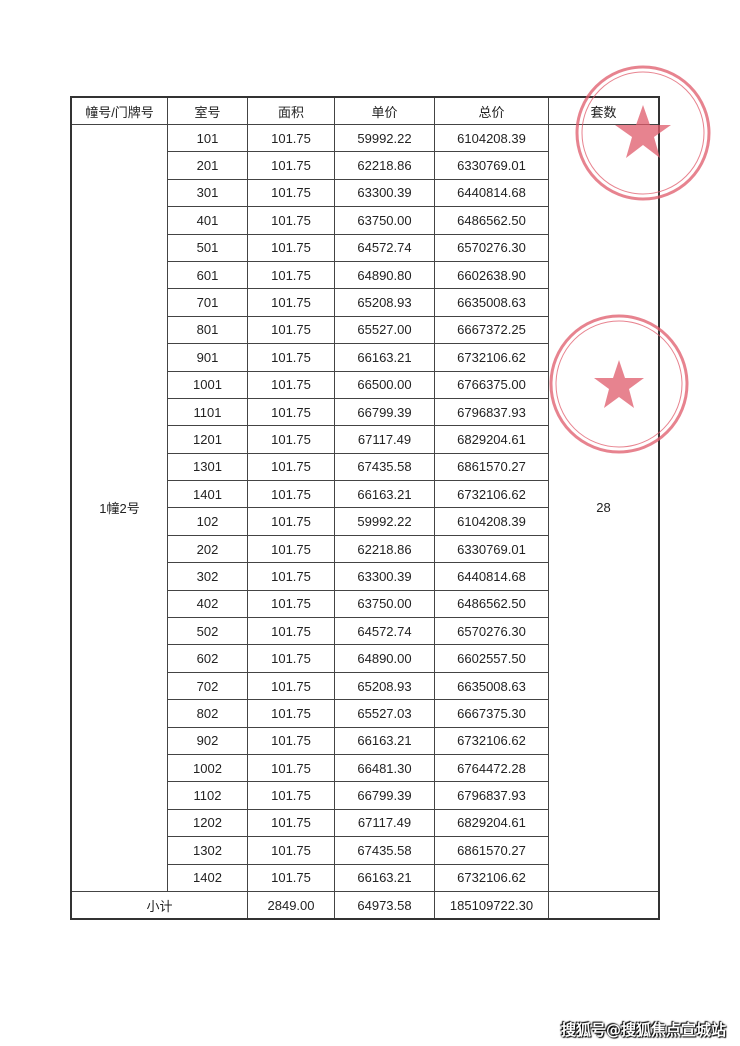 This screenshot has height=1046, width=740. What do you see at coordinates (384, 110) in the screenshot?
I see `header-unit-price: 单价` at bounding box center [384, 110].